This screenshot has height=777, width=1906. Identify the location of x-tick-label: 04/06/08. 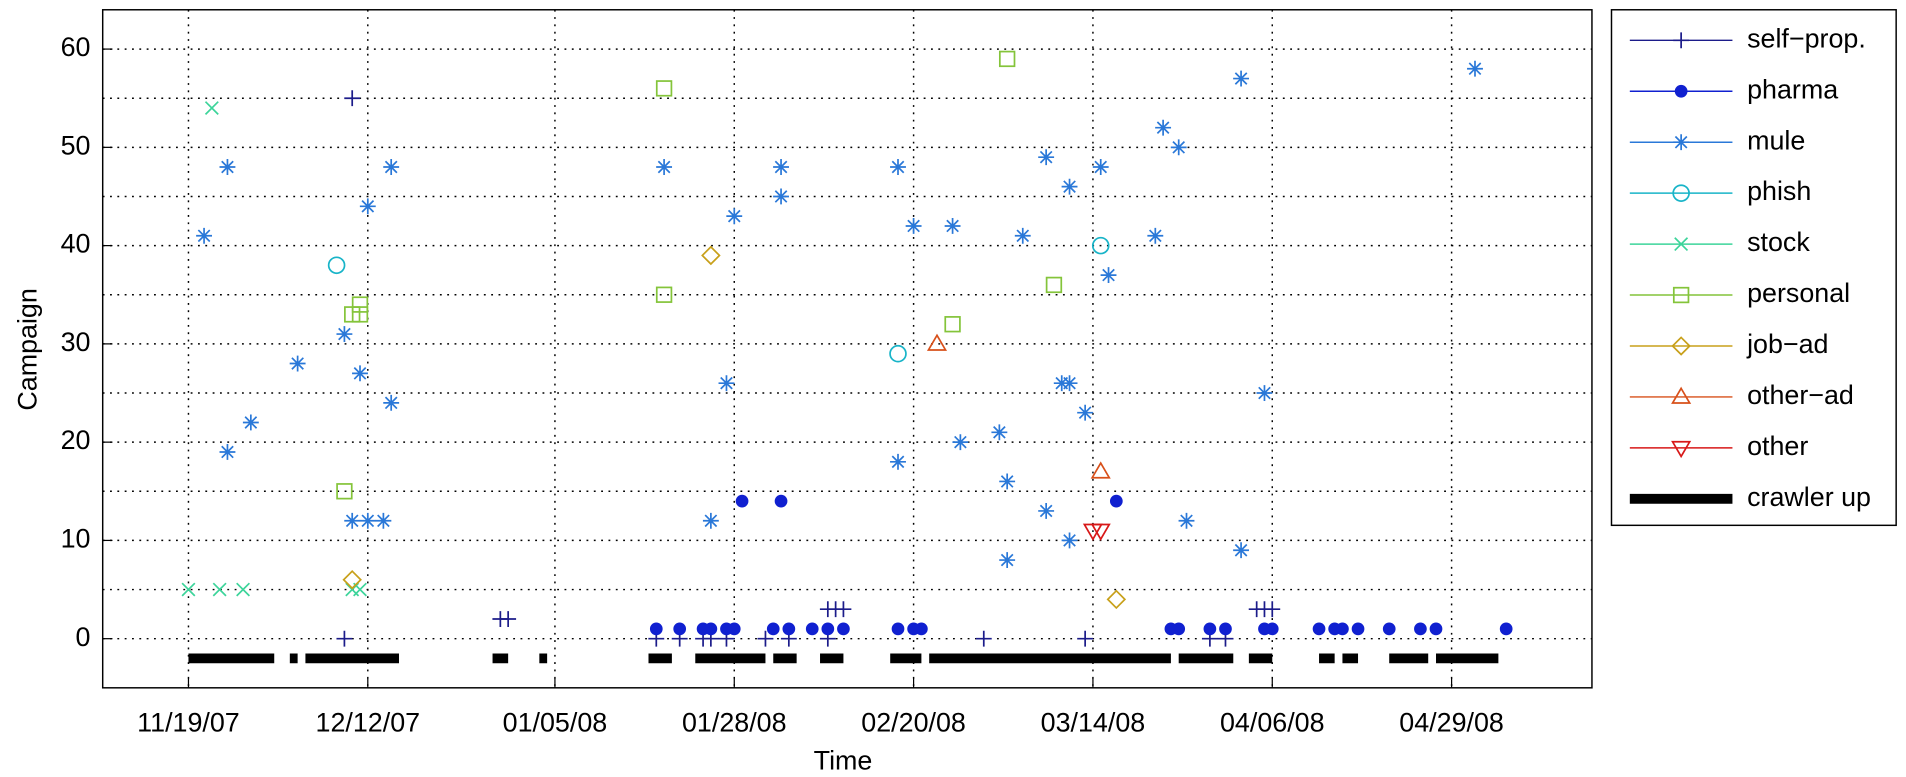
(1272, 723).